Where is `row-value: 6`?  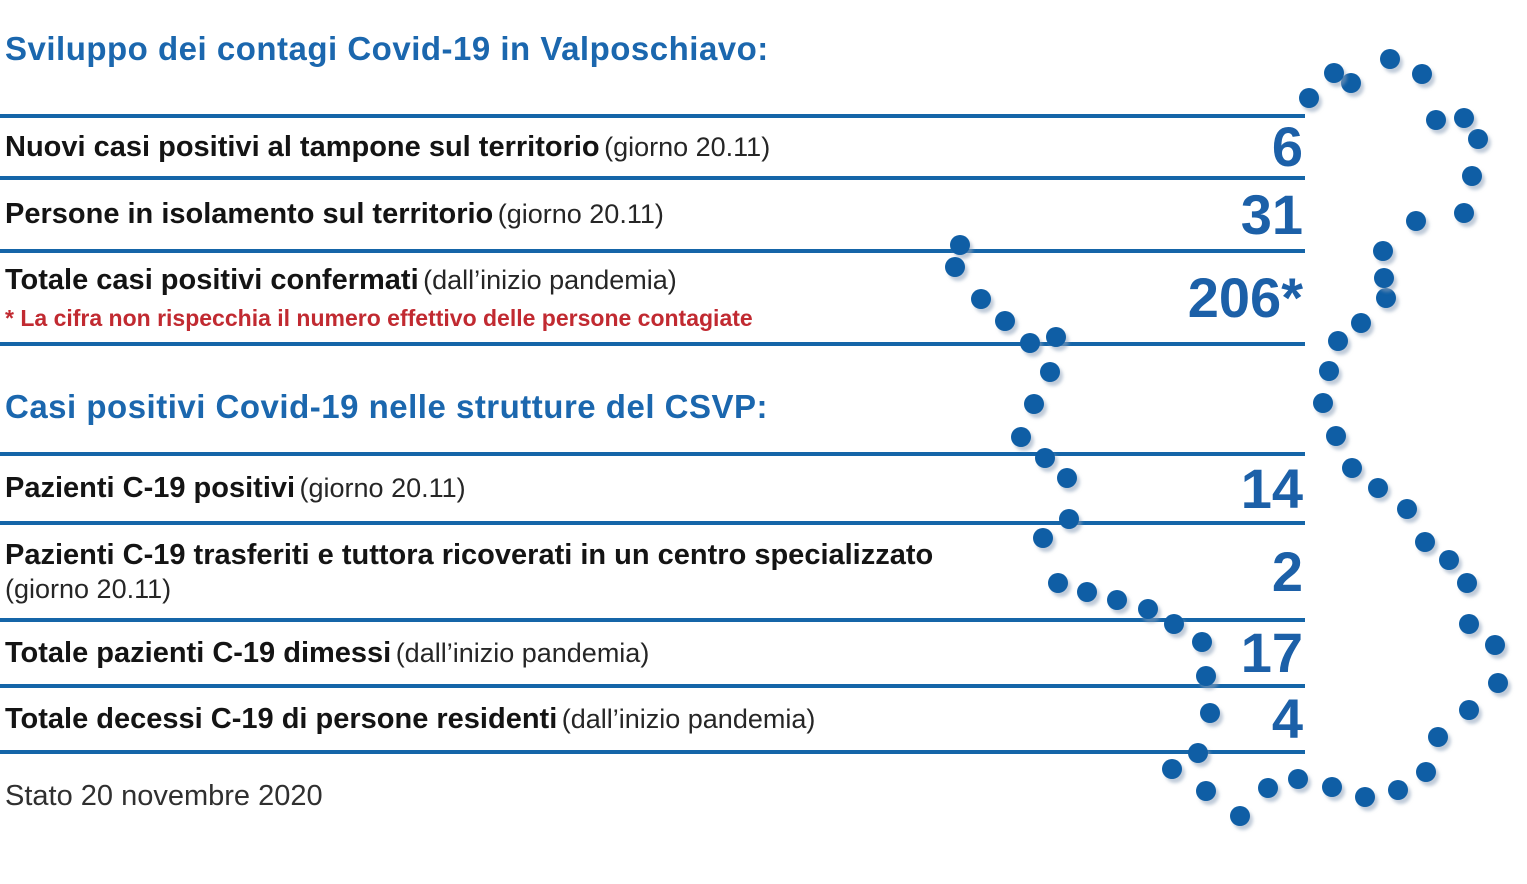 row-value: 6 is located at coordinates (1287, 146).